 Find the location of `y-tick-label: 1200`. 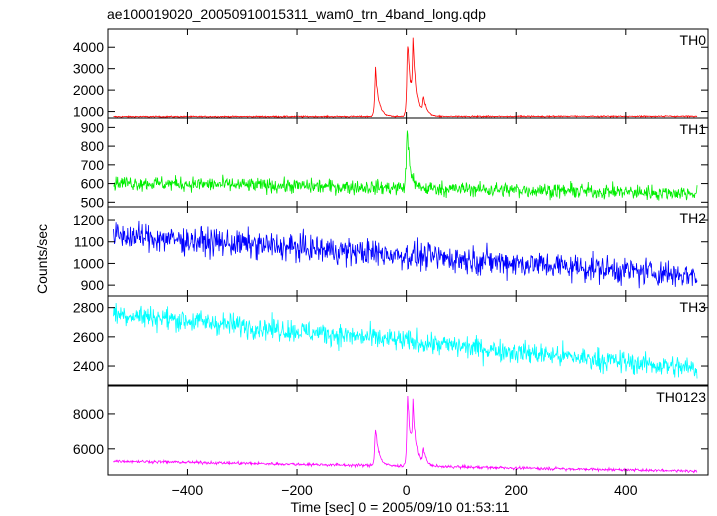

y-tick-label: 1200 is located at coordinates (88, 220).